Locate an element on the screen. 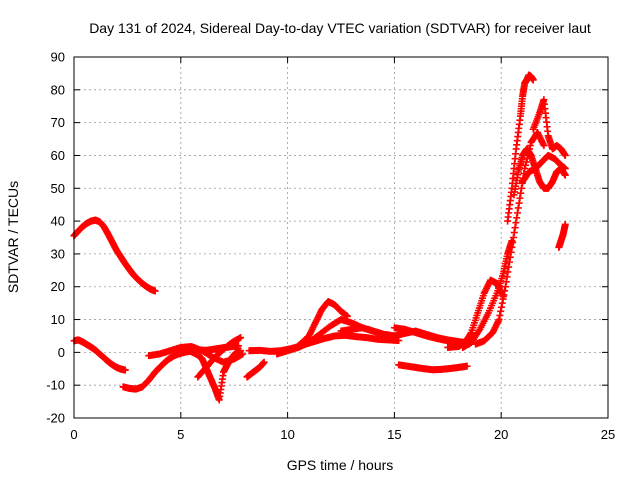  y-axis-label: SDTVAR / TECUs is located at coordinates (13, 237).